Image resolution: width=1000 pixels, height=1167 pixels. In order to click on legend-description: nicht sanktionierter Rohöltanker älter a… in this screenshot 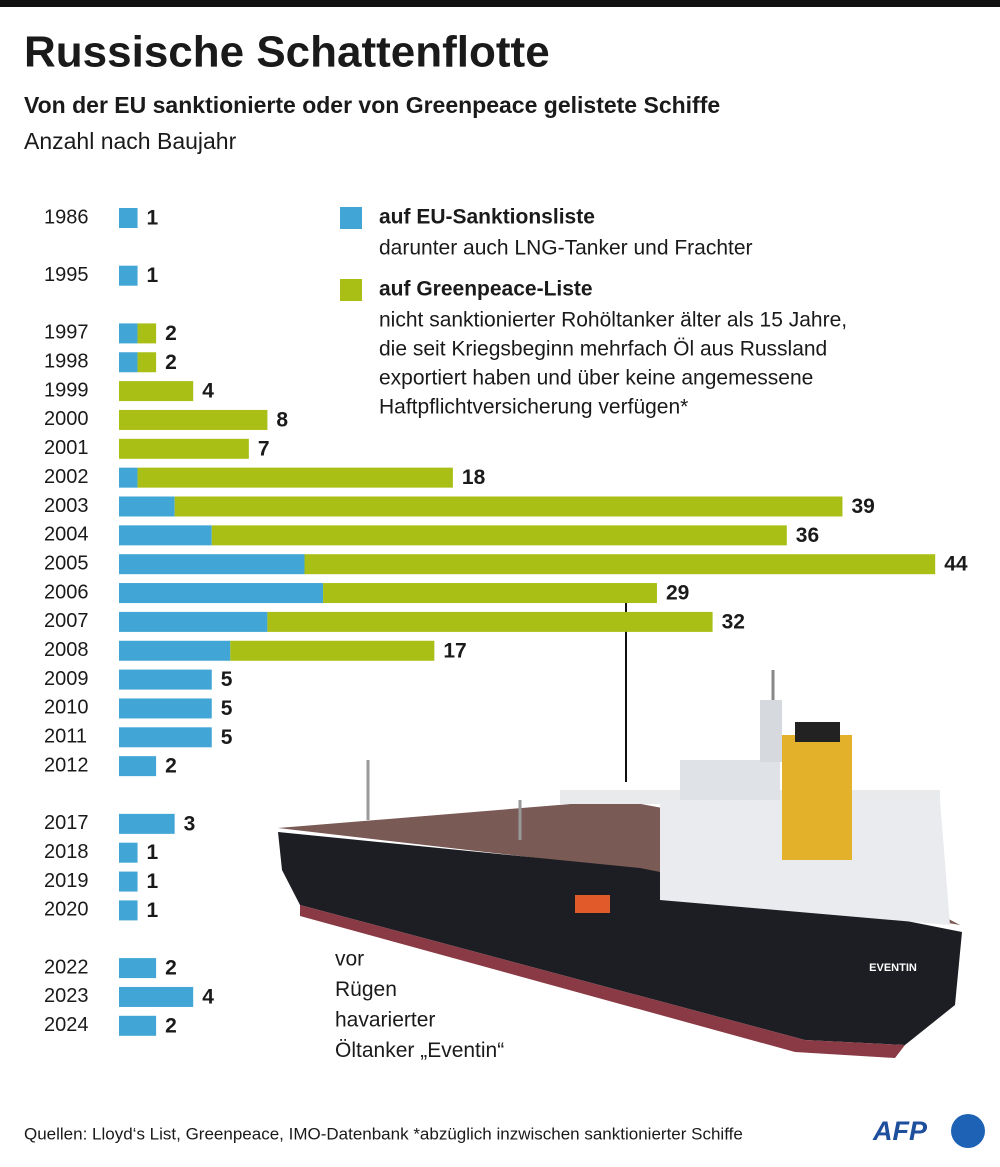, I will do `click(613, 320)`.